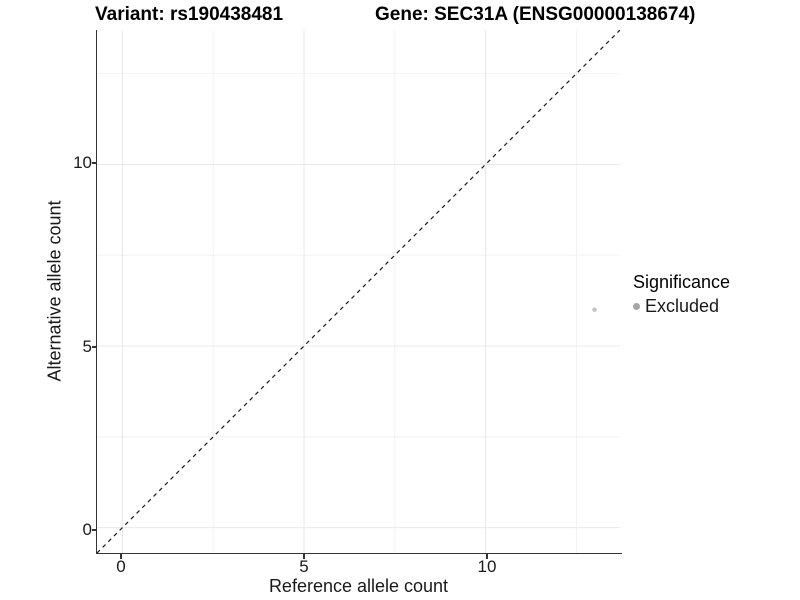  What do you see at coordinates (121, 566) in the screenshot?
I see `x-tick-label-0: 0` at bounding box center [121, 566].